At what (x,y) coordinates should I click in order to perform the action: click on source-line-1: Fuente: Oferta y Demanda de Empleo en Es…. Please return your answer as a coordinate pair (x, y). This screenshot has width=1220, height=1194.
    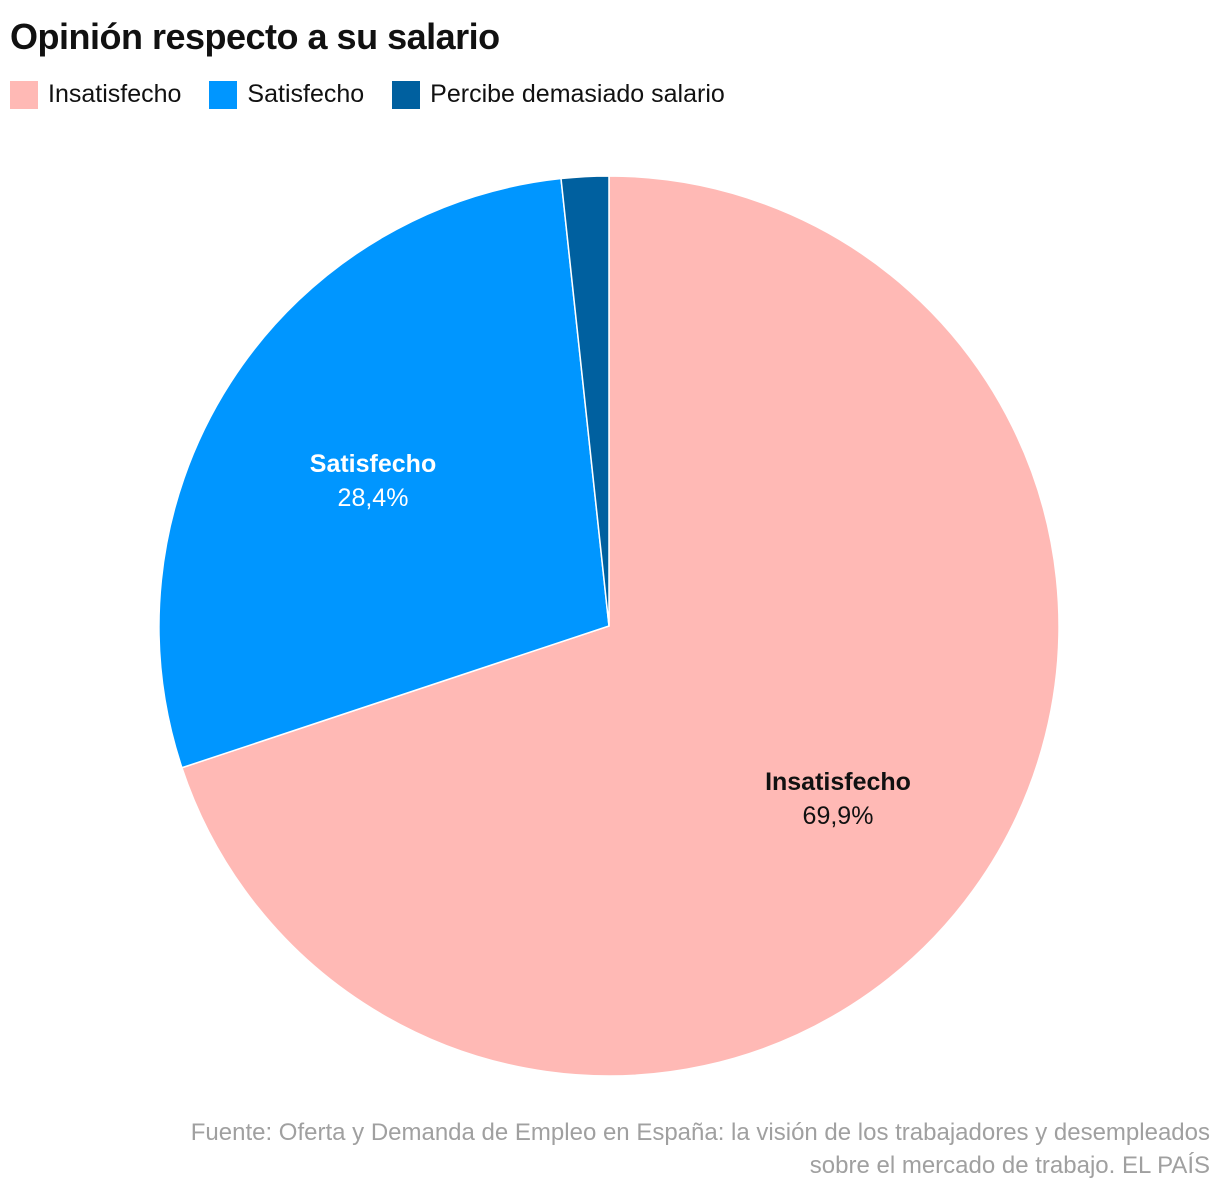
    Looking at the image, I should click on (700, 1132).